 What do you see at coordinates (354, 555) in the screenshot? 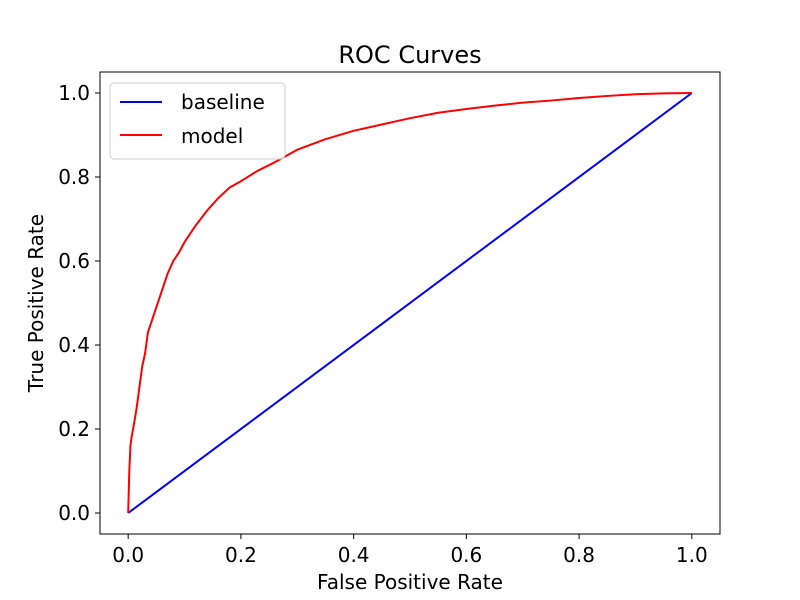
I see `x-tick-label: 0.4` at bounding box center [354, 555].